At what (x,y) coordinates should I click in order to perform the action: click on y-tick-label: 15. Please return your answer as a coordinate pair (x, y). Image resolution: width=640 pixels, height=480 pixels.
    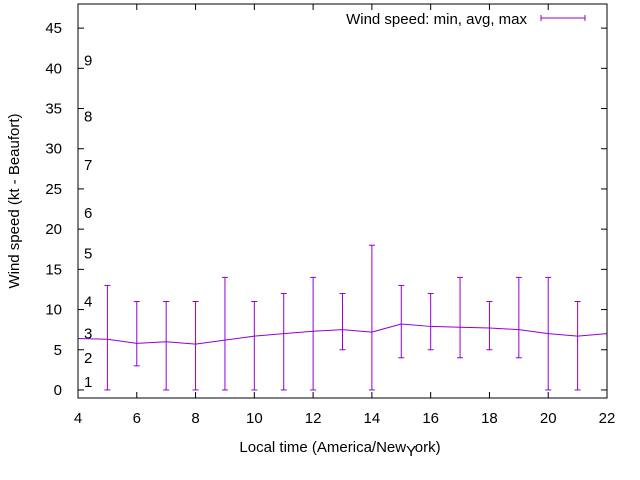
    Looking at the image, I should click on (53, 269).